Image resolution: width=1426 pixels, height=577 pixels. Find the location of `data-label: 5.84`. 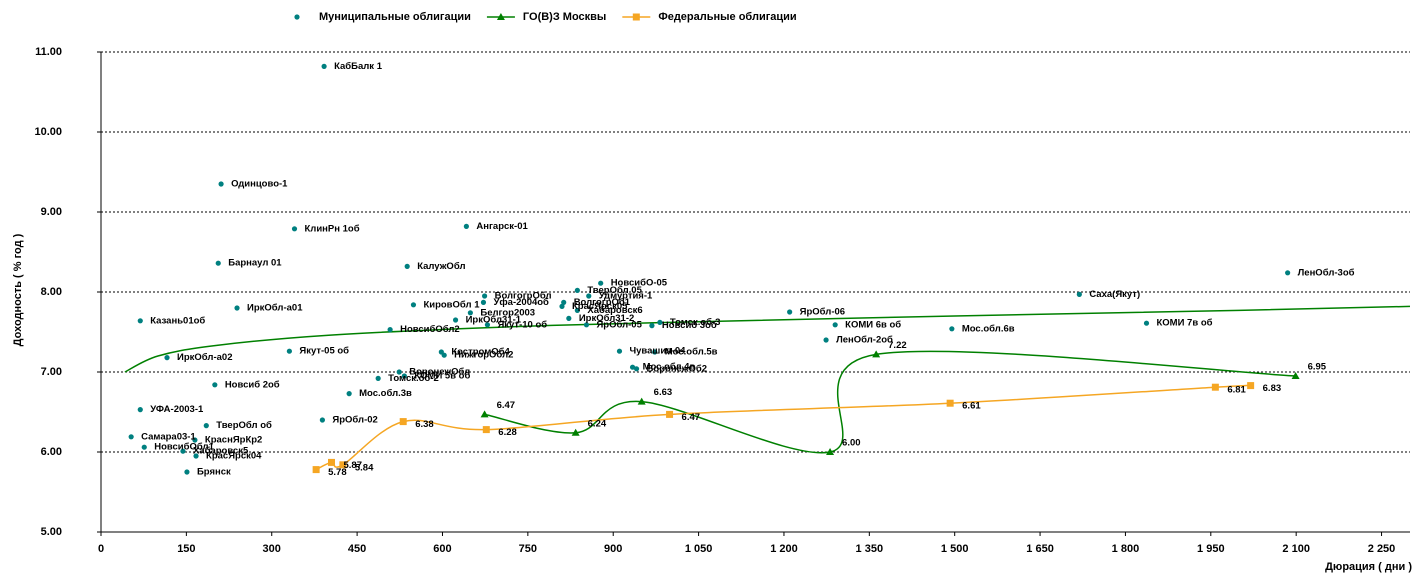

data-label: 5.84 is located at coordinates (364, 467).